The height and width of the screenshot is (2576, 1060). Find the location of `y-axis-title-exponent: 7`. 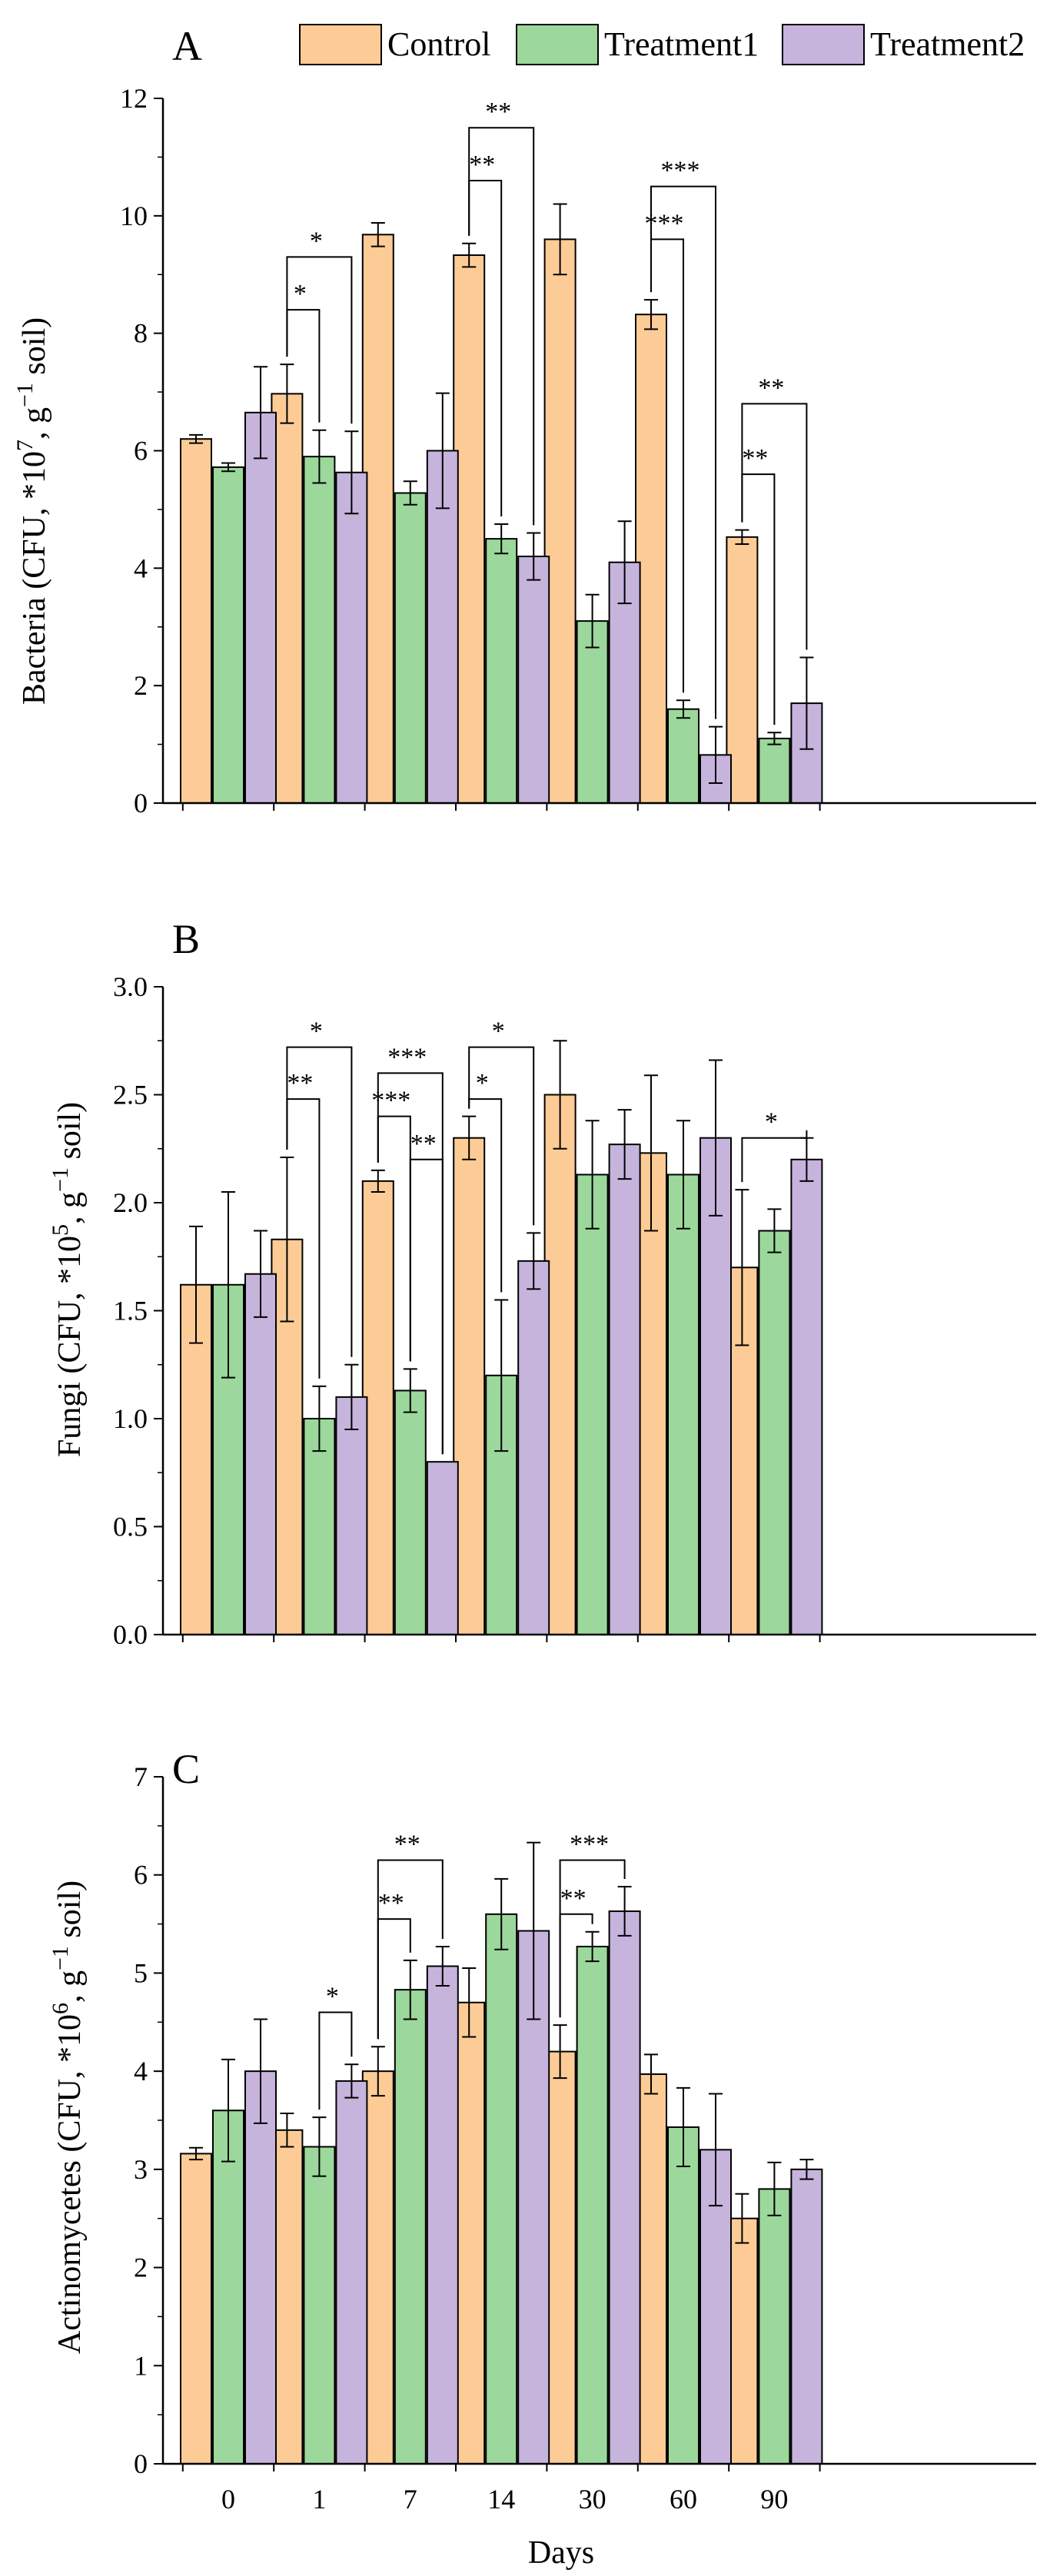

y-axis-title-exponent: 7 is located at coordinates (25, 446).